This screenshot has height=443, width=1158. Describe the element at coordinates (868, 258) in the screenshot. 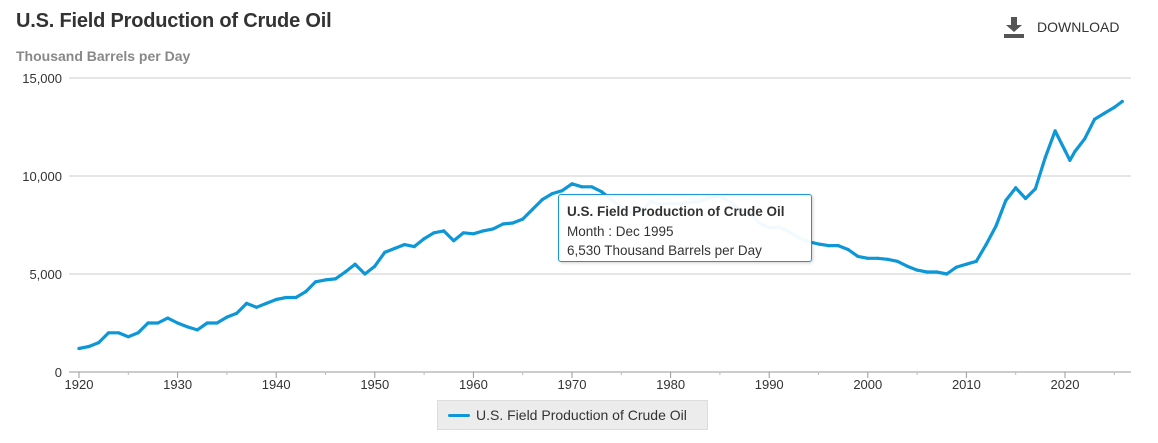

I see `data-point: 2000: 5800` at that location.